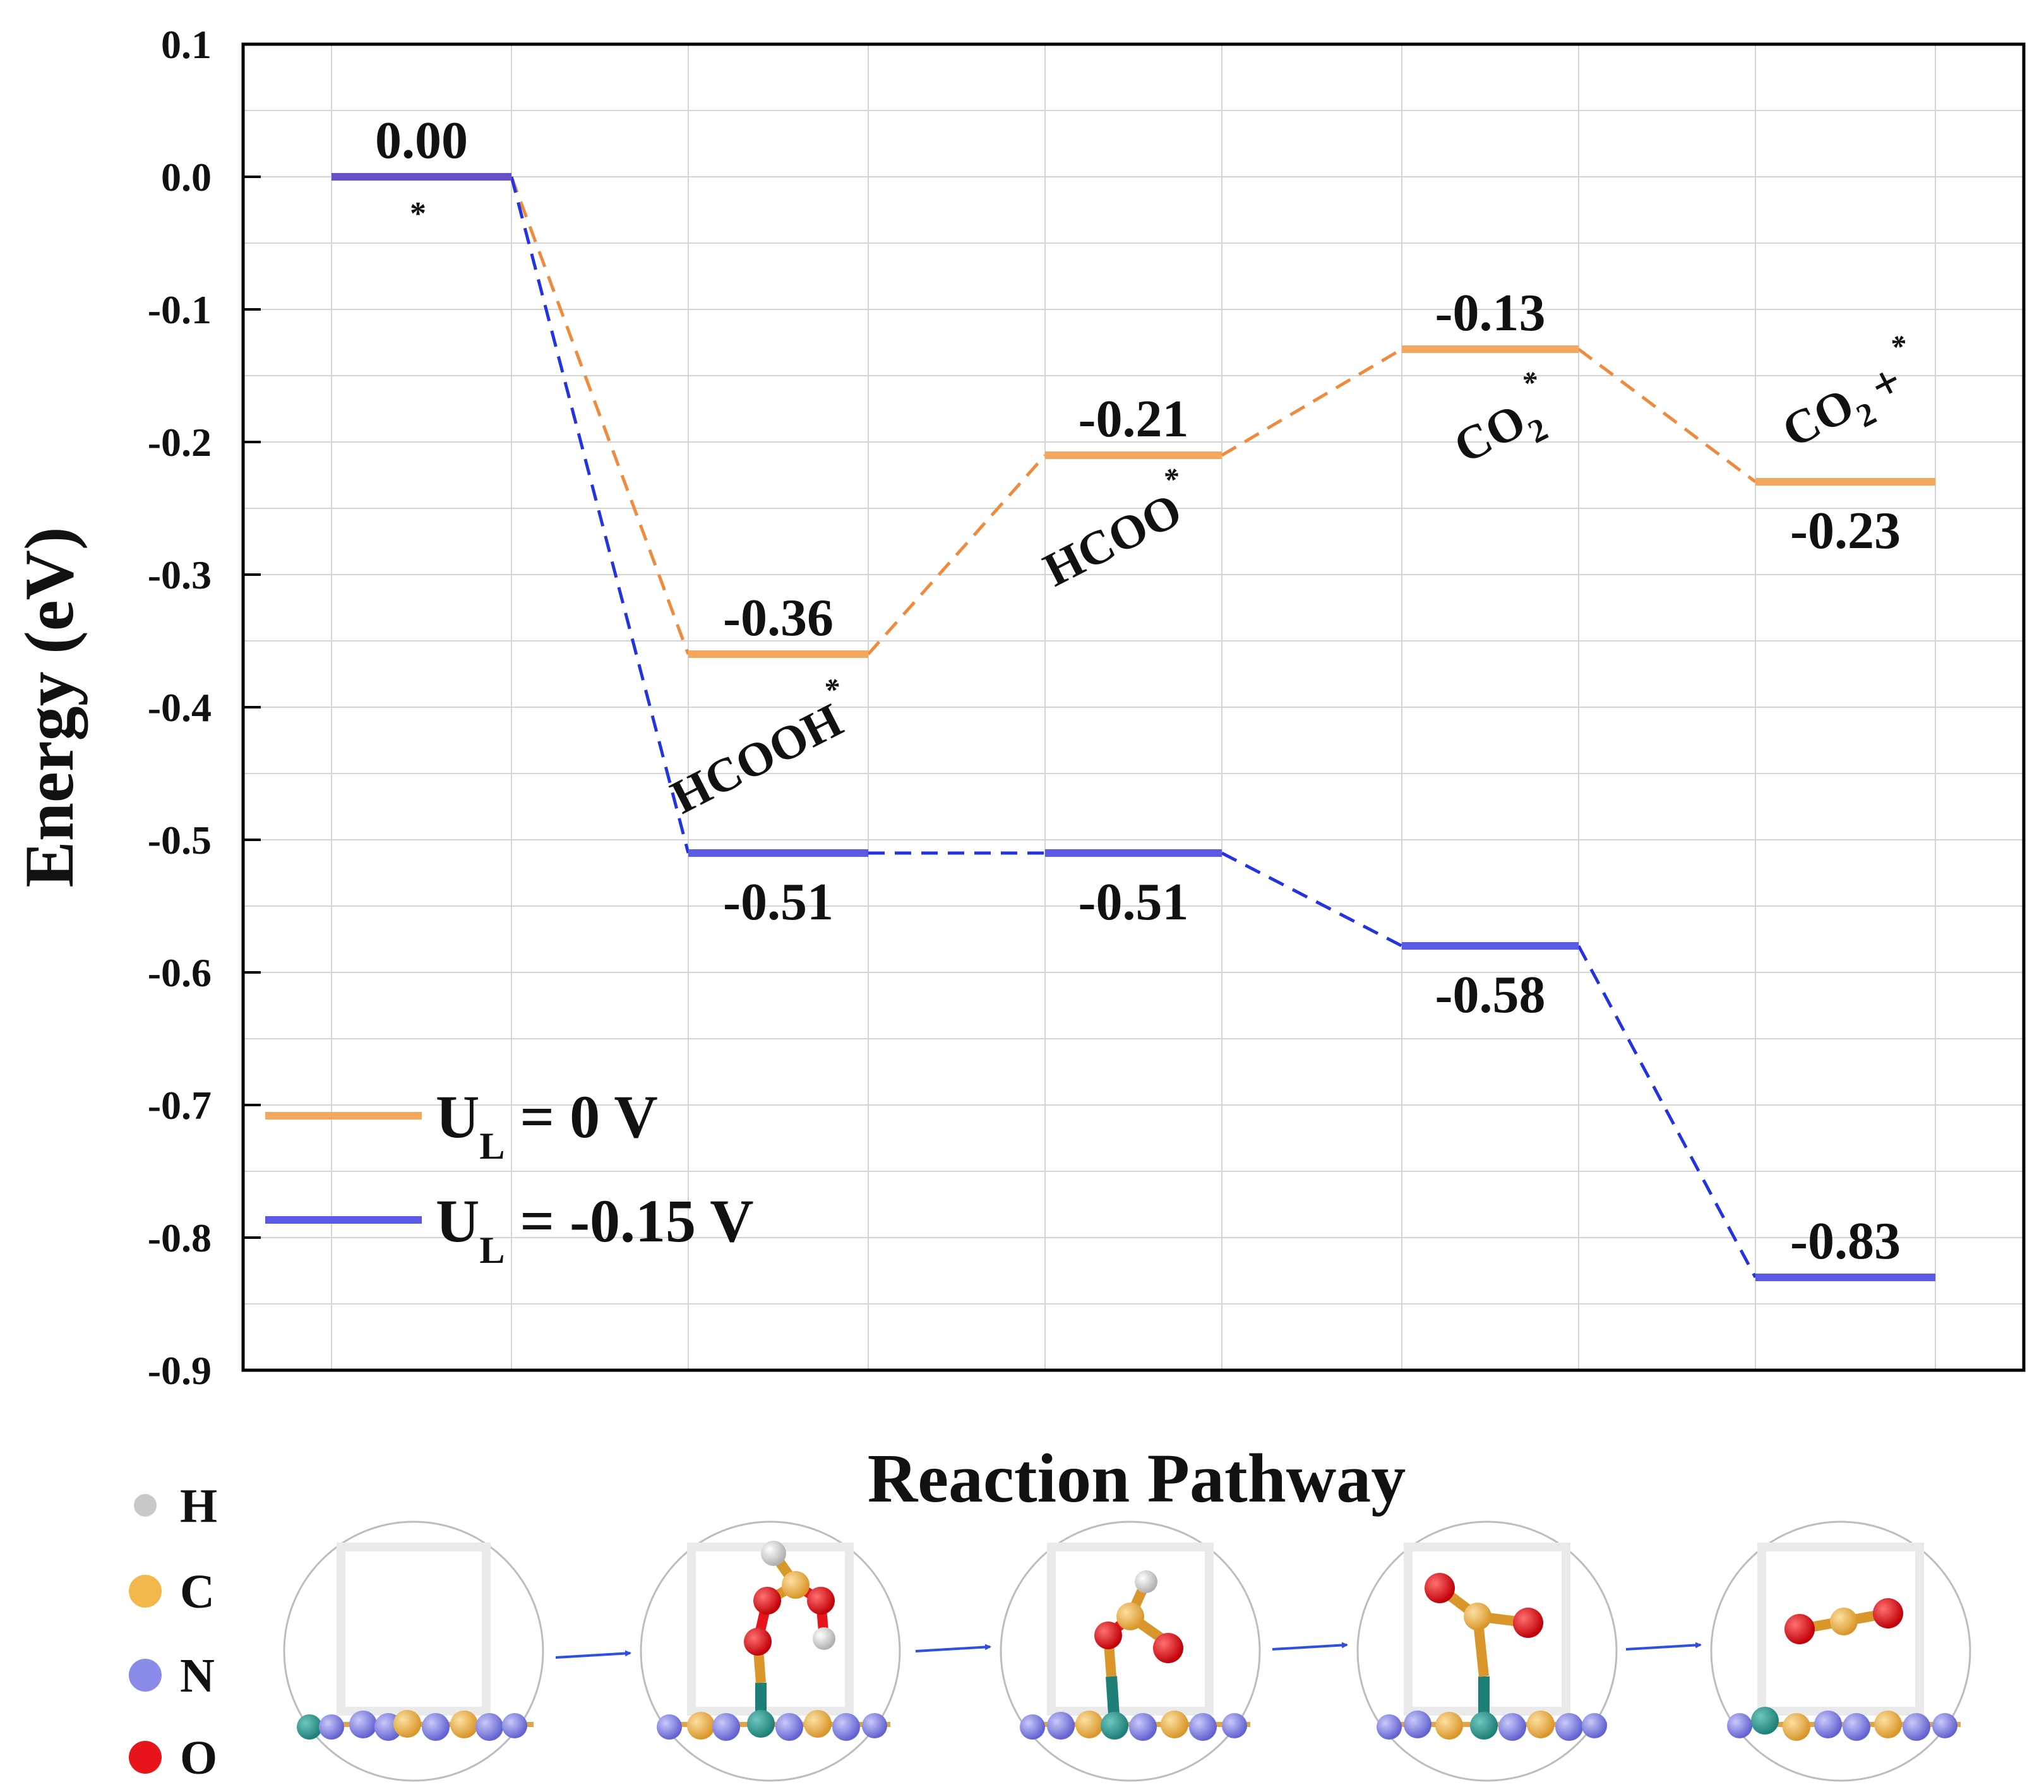 This screenshot has height=1792, width=2044. I want to click on element-key-label-n: N, so click(197, 1675).